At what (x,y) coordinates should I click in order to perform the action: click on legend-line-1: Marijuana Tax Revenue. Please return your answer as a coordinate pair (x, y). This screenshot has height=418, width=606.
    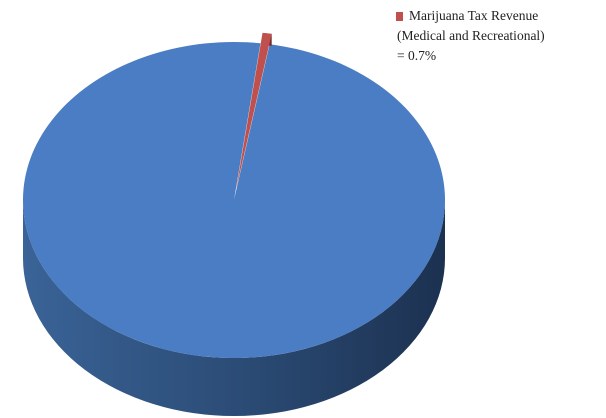
    Looking at the image, I should click on (474, 15).